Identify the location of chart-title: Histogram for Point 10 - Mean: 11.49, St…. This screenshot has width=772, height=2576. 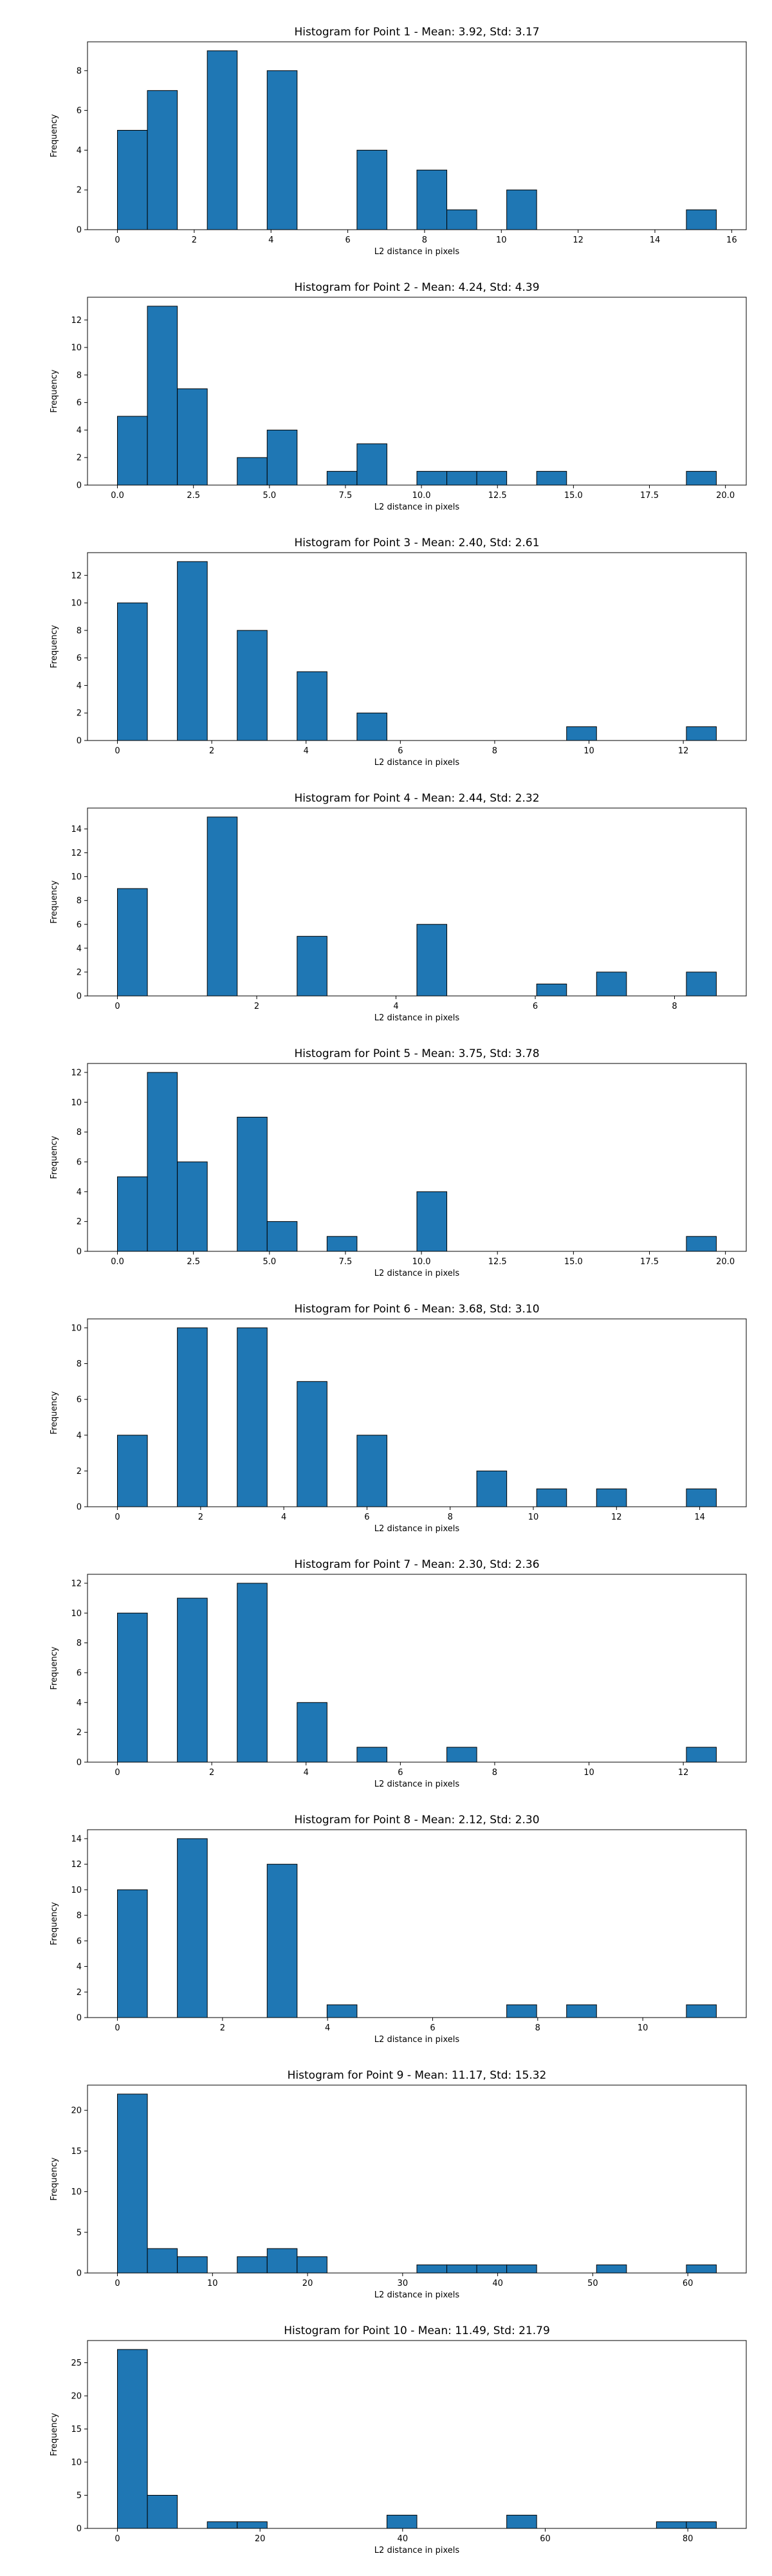
(417, 2330).